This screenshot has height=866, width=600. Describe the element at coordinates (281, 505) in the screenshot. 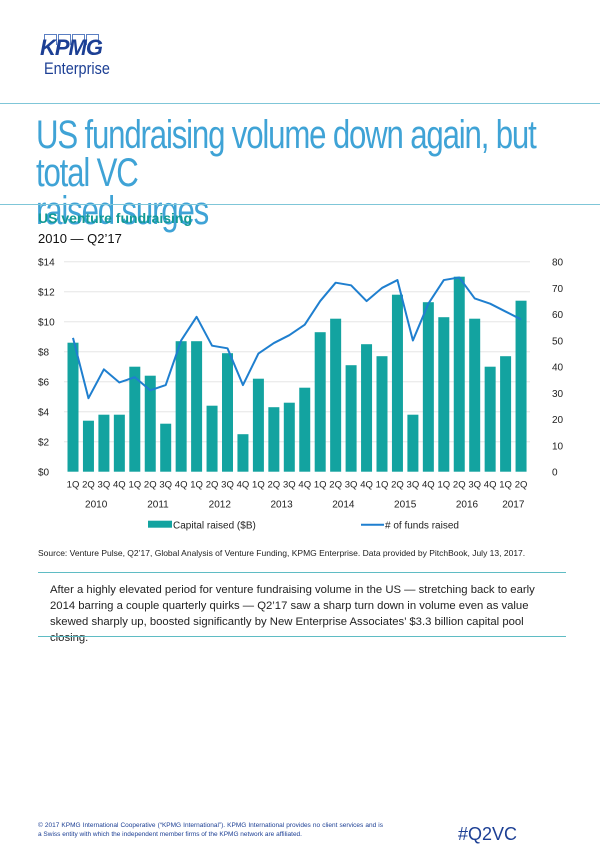

I see `x-year-label: 2013` at that location.